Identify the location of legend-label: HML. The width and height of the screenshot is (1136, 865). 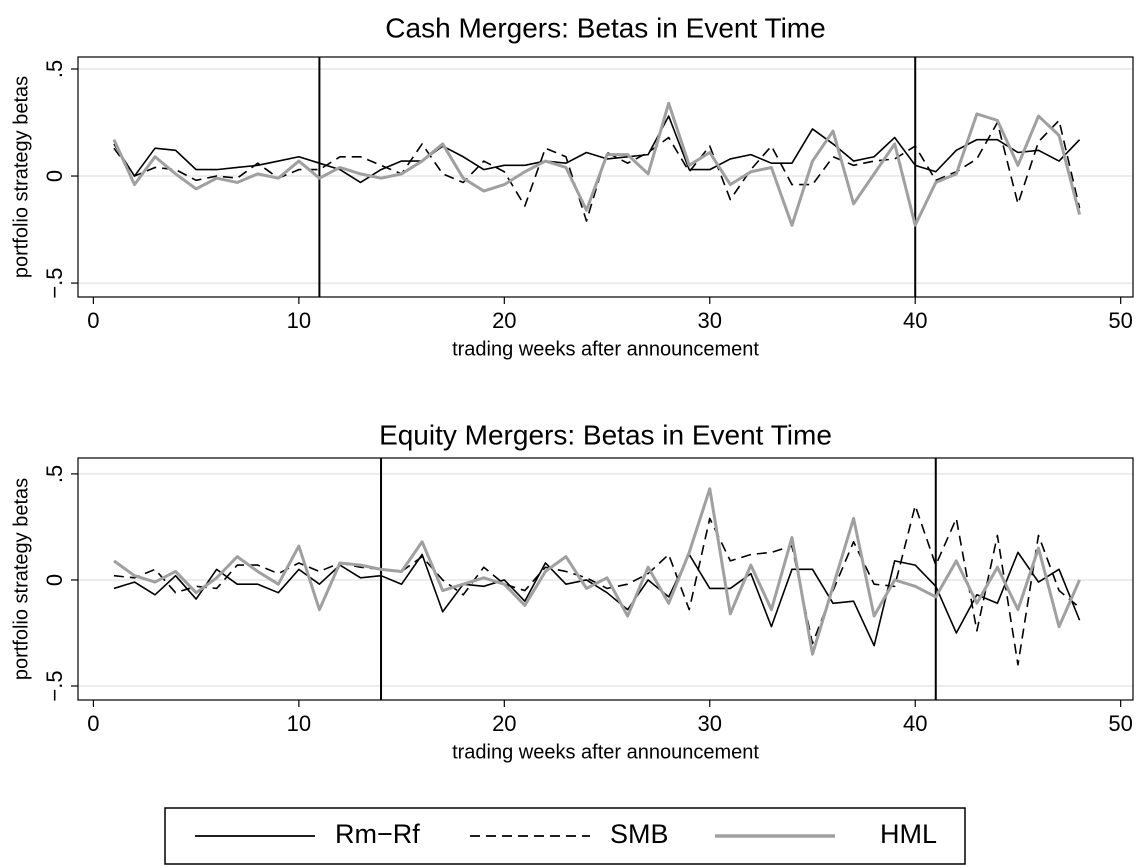
(908, 834).